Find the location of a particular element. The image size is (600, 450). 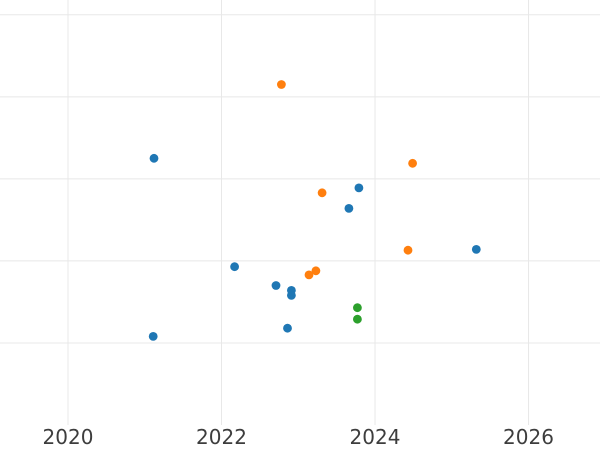

x-tick-label: 2020 is located at coordinates (68, 437).